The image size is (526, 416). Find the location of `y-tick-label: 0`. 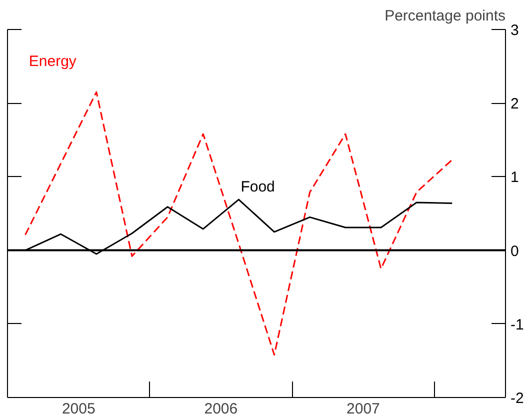

y-tick-label: 0 is located at coordinates (514, 251).